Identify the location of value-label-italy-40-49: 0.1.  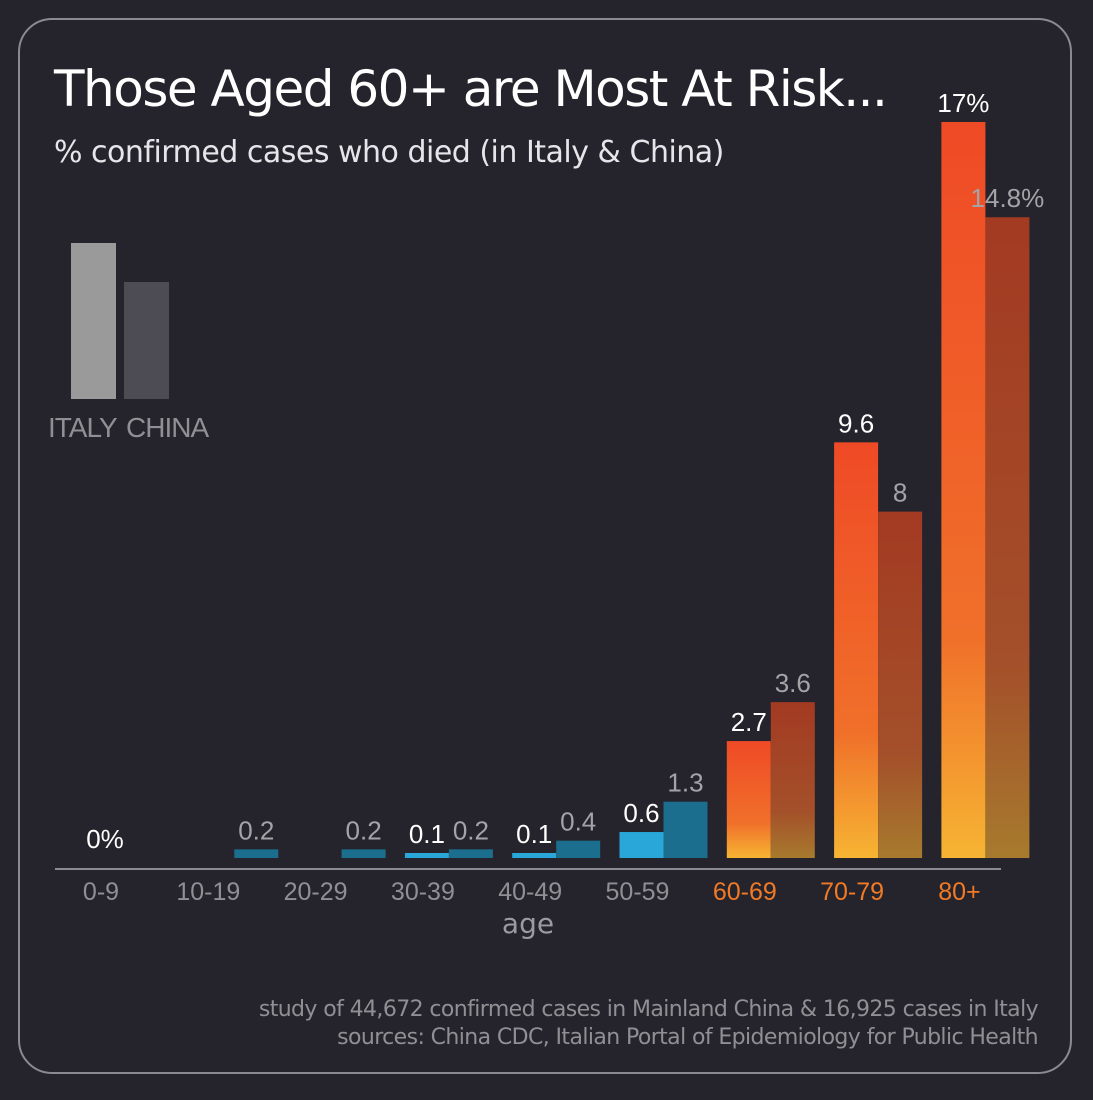
(534, 834).